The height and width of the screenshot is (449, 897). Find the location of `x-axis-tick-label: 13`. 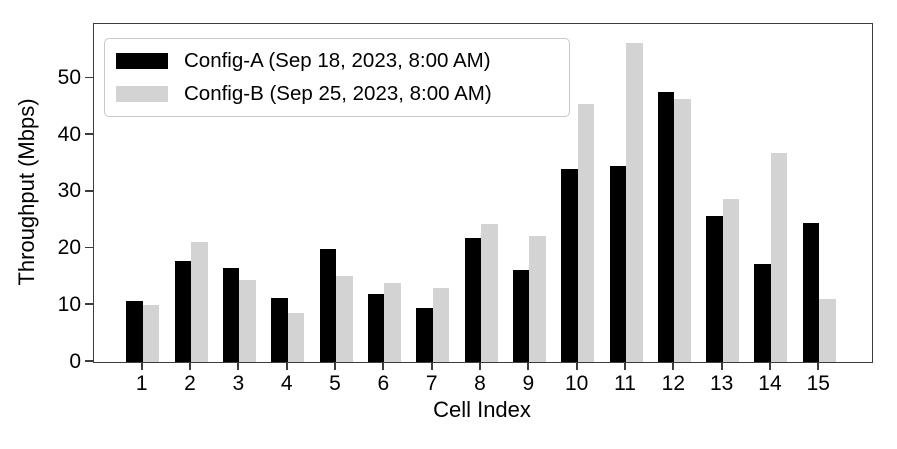

x-axis-tick-label: 13 is located at coordinates (721, 383).